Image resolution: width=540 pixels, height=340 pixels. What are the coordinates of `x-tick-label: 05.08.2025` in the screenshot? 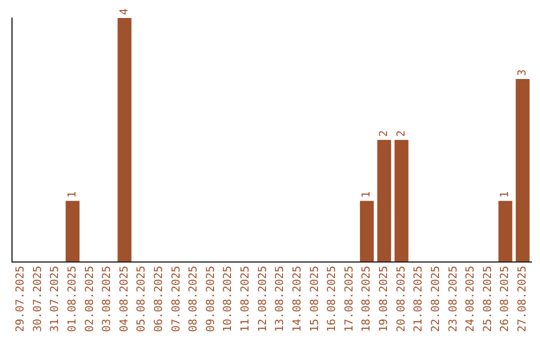 It's located at (141, 299).